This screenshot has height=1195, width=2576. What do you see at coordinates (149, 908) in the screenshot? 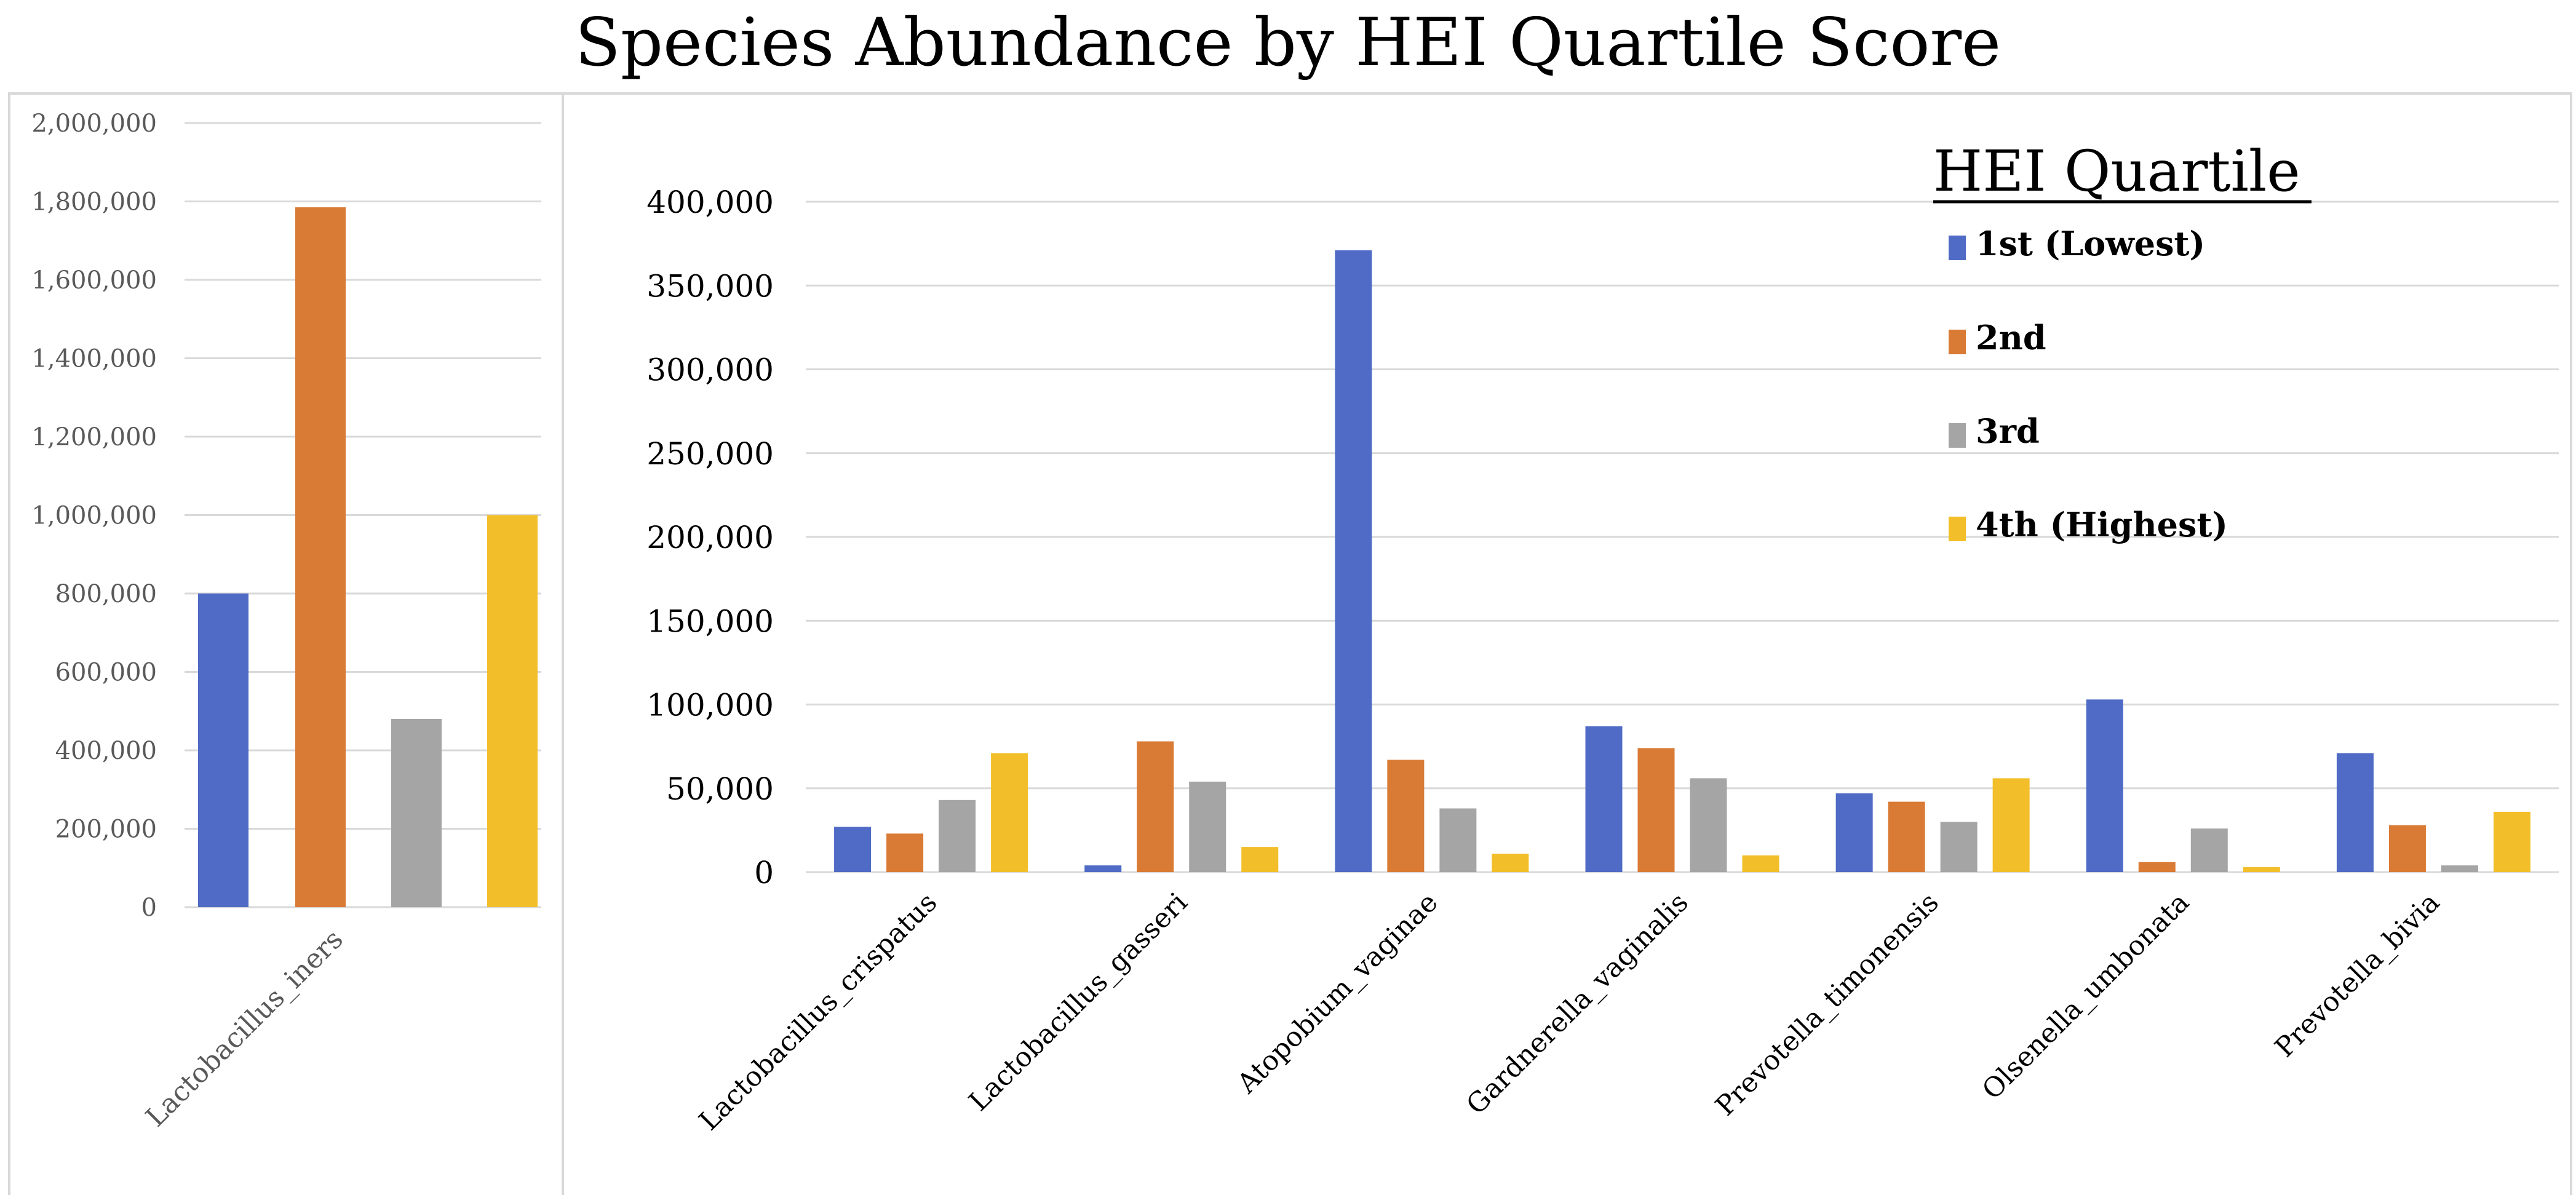
I see `left-y-tick-label: 0` at bounding box center [149, 908].